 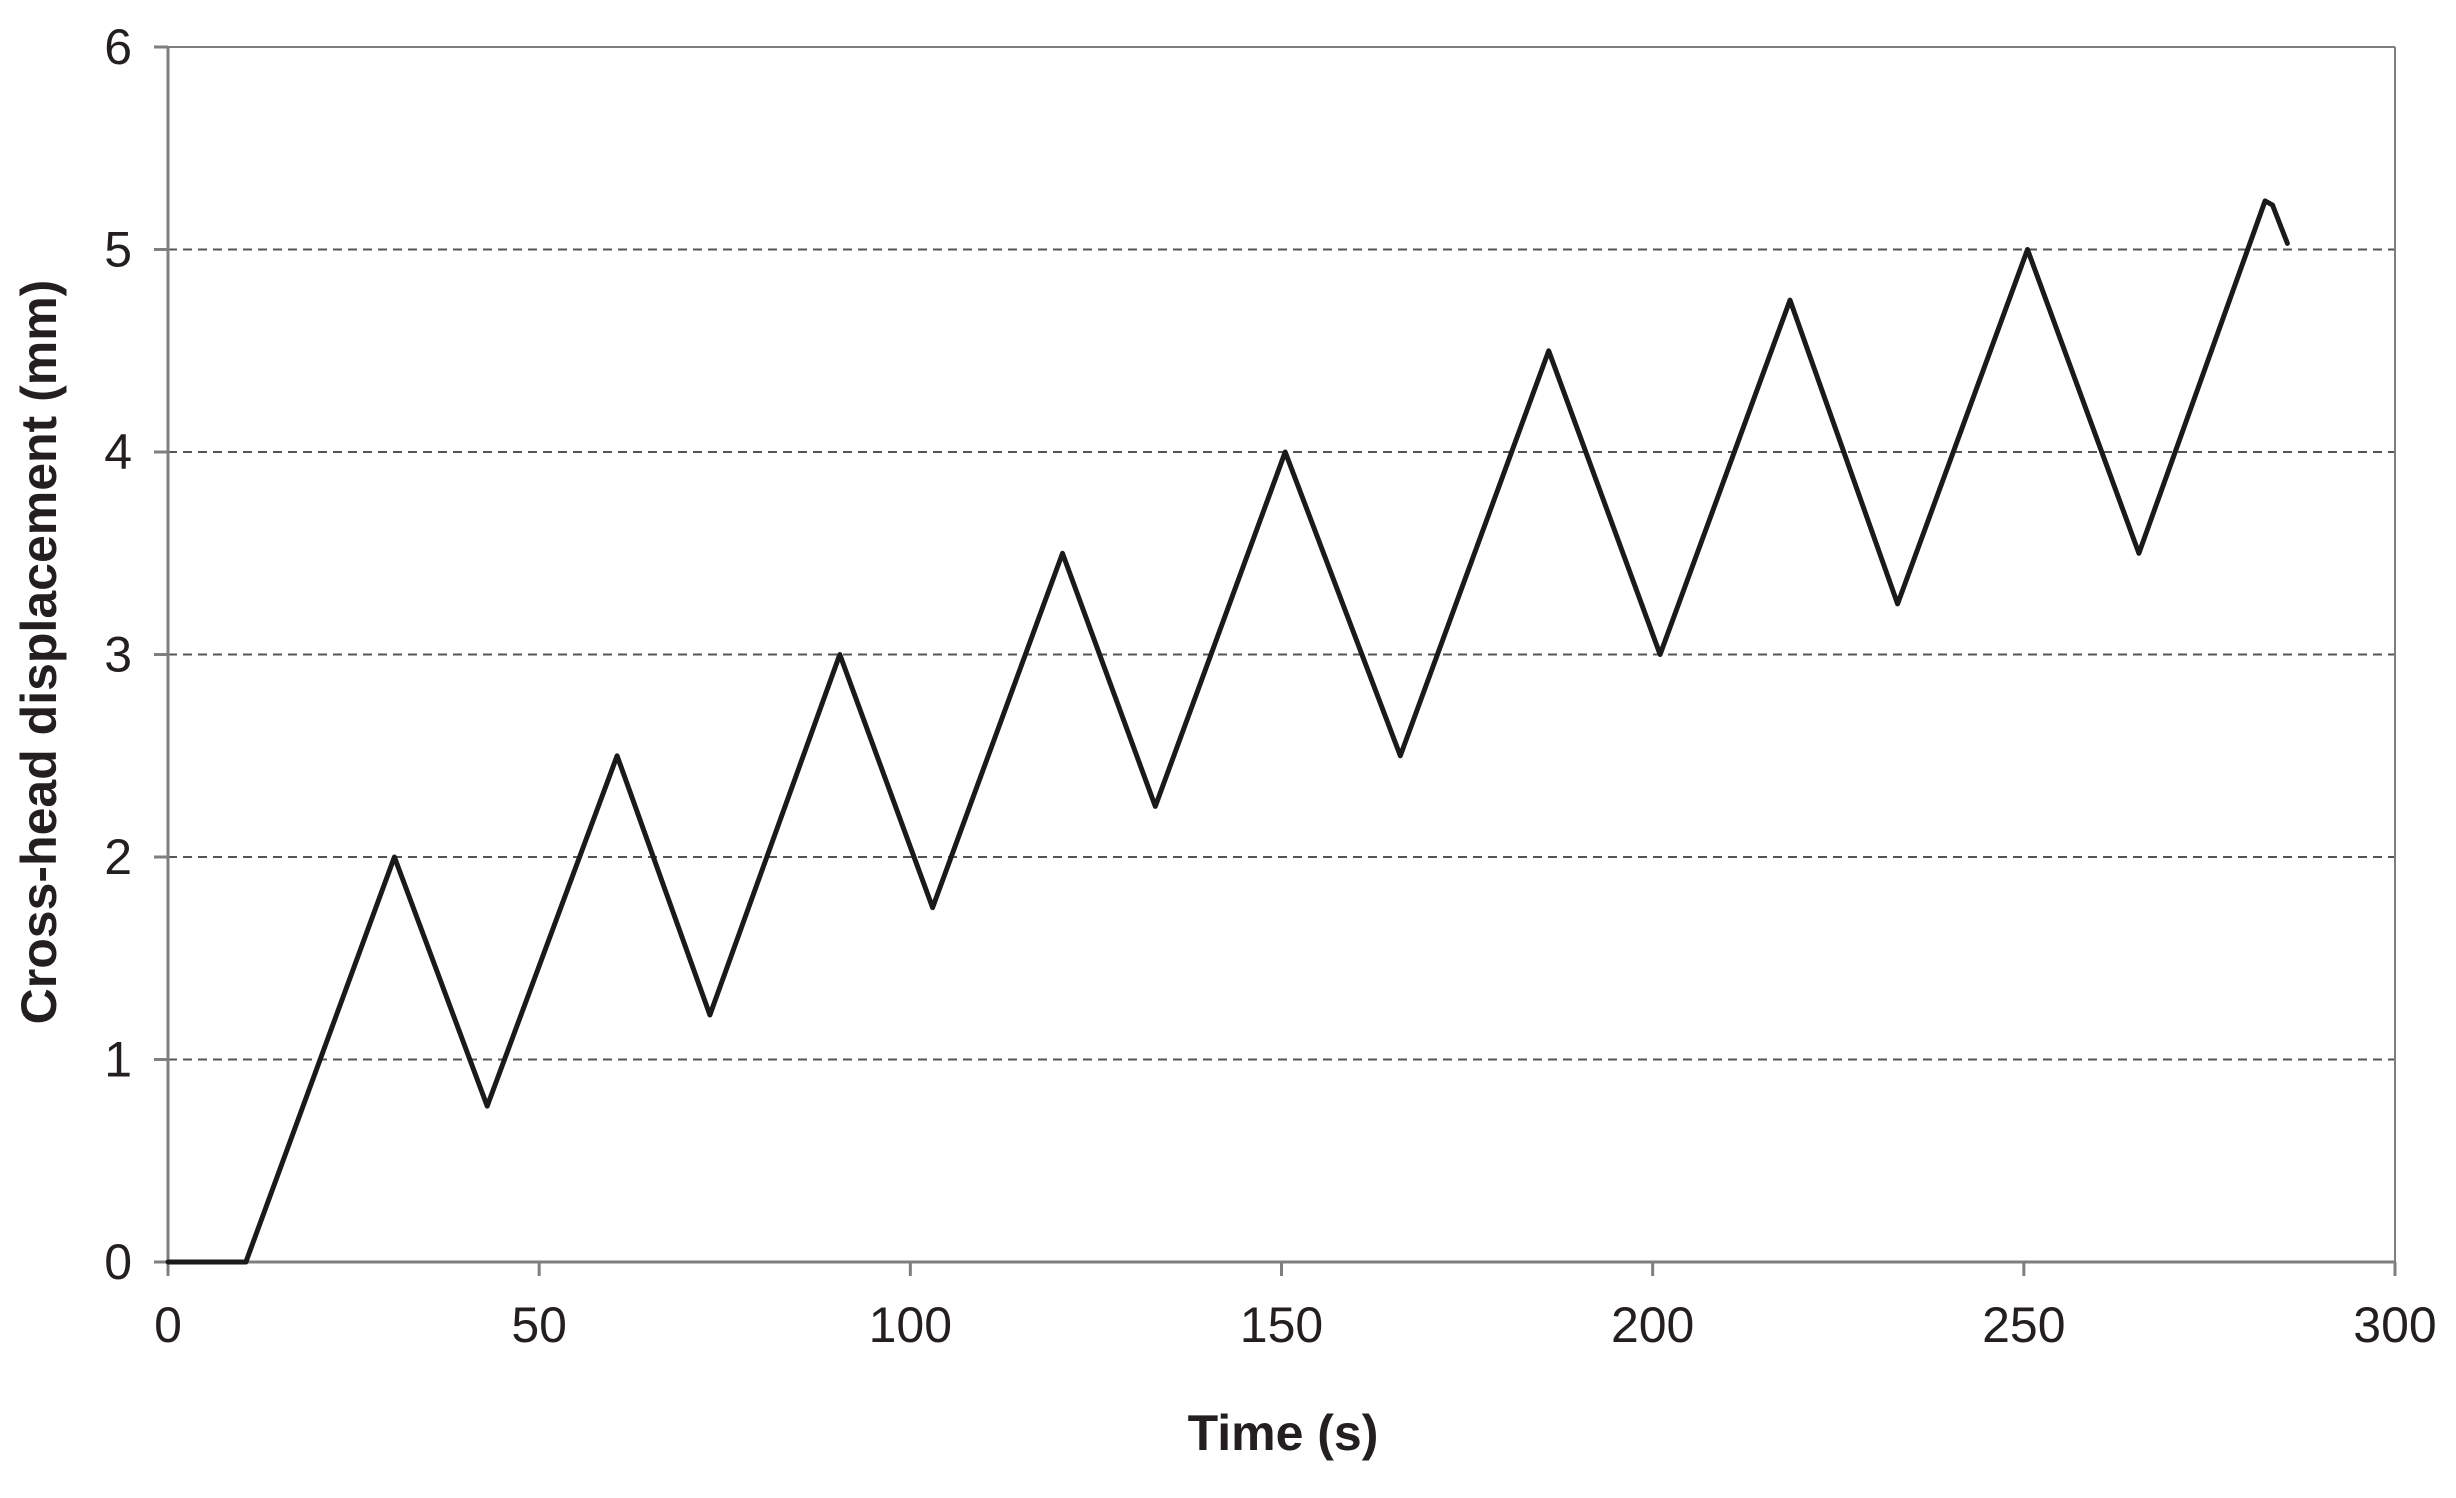 I want to click on x-tick-label-200: 200, so click(x=1652, y=1325).